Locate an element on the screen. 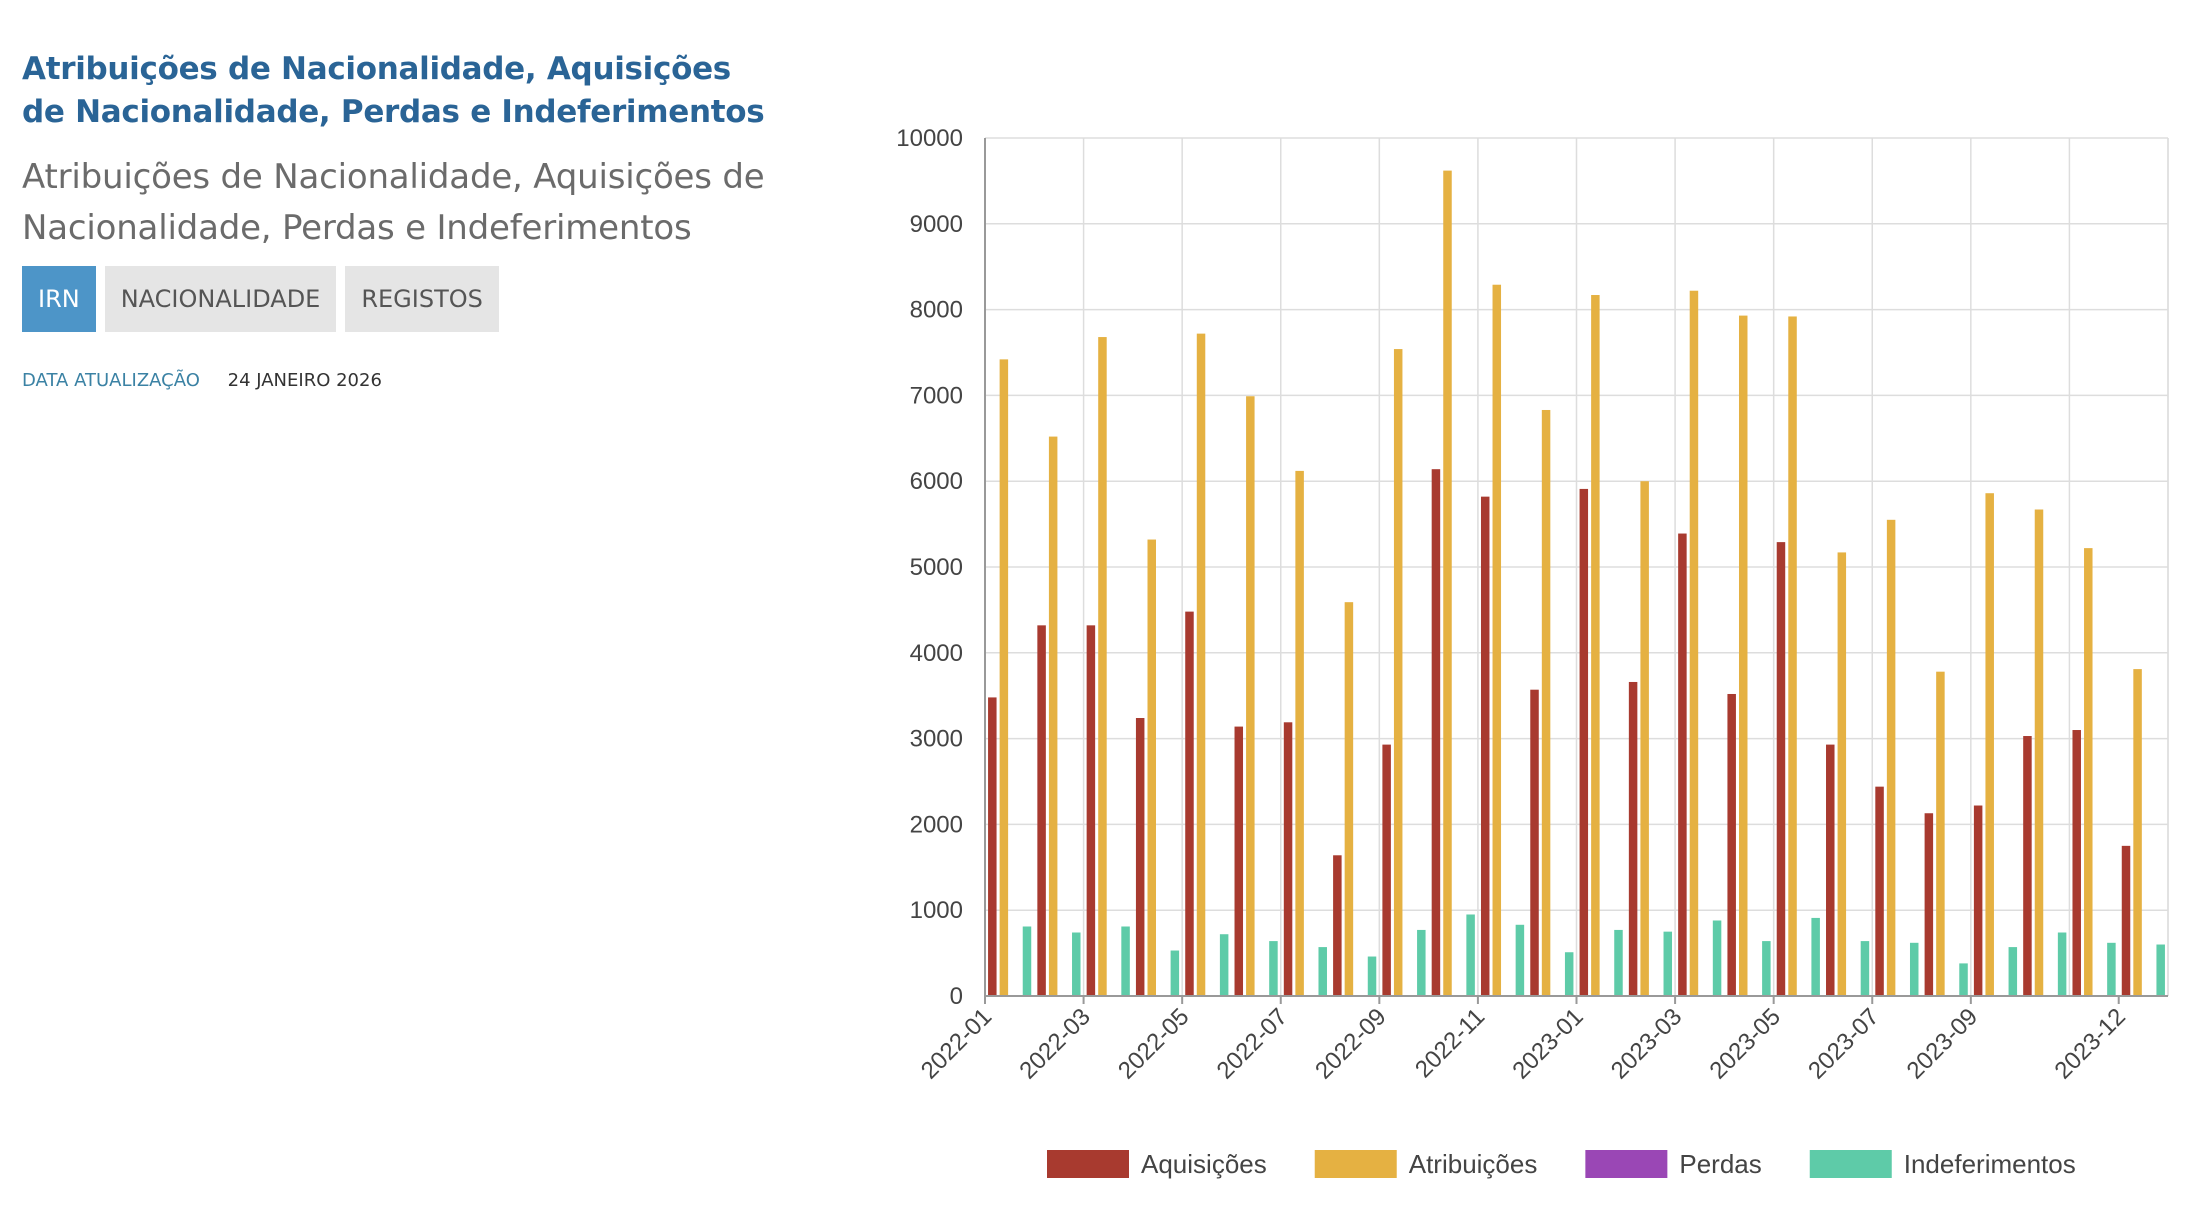 The width and height of the screenshot is (2192, 1210). bar-aquisições-2022-03 is located at coordinates (1091, 810).